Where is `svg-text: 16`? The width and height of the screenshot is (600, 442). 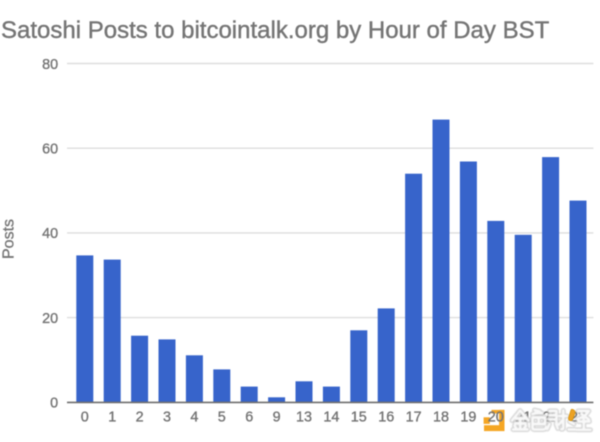 svg-text: 16 is located at coordinates (386, 417).